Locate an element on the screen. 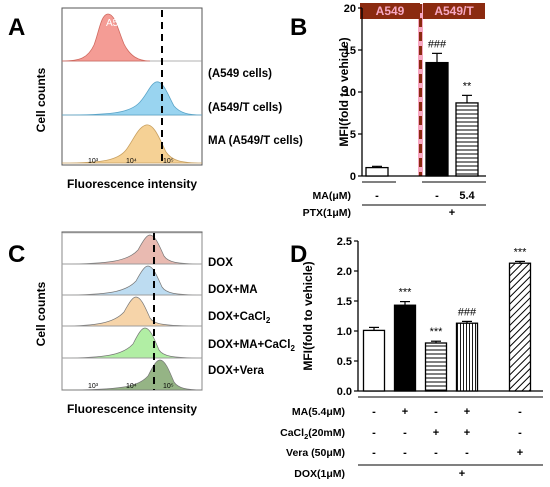 This screenshot has height=487, width=550. y-tick-label: 15 is located at coordinates (350, 51).